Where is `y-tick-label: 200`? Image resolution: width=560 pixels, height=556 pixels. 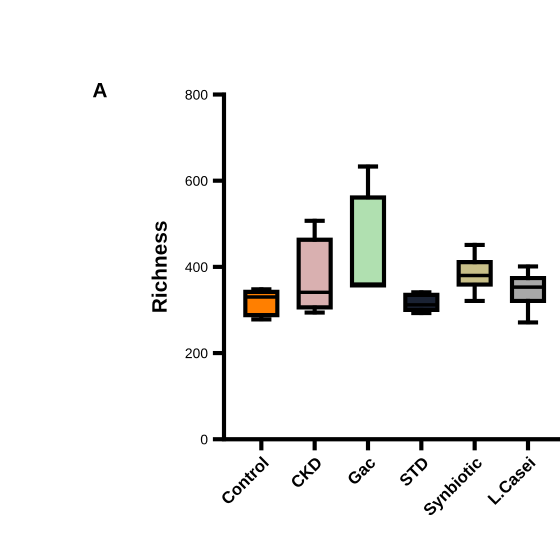 y-tick-label: 200 is located at coordinates (197, 353).